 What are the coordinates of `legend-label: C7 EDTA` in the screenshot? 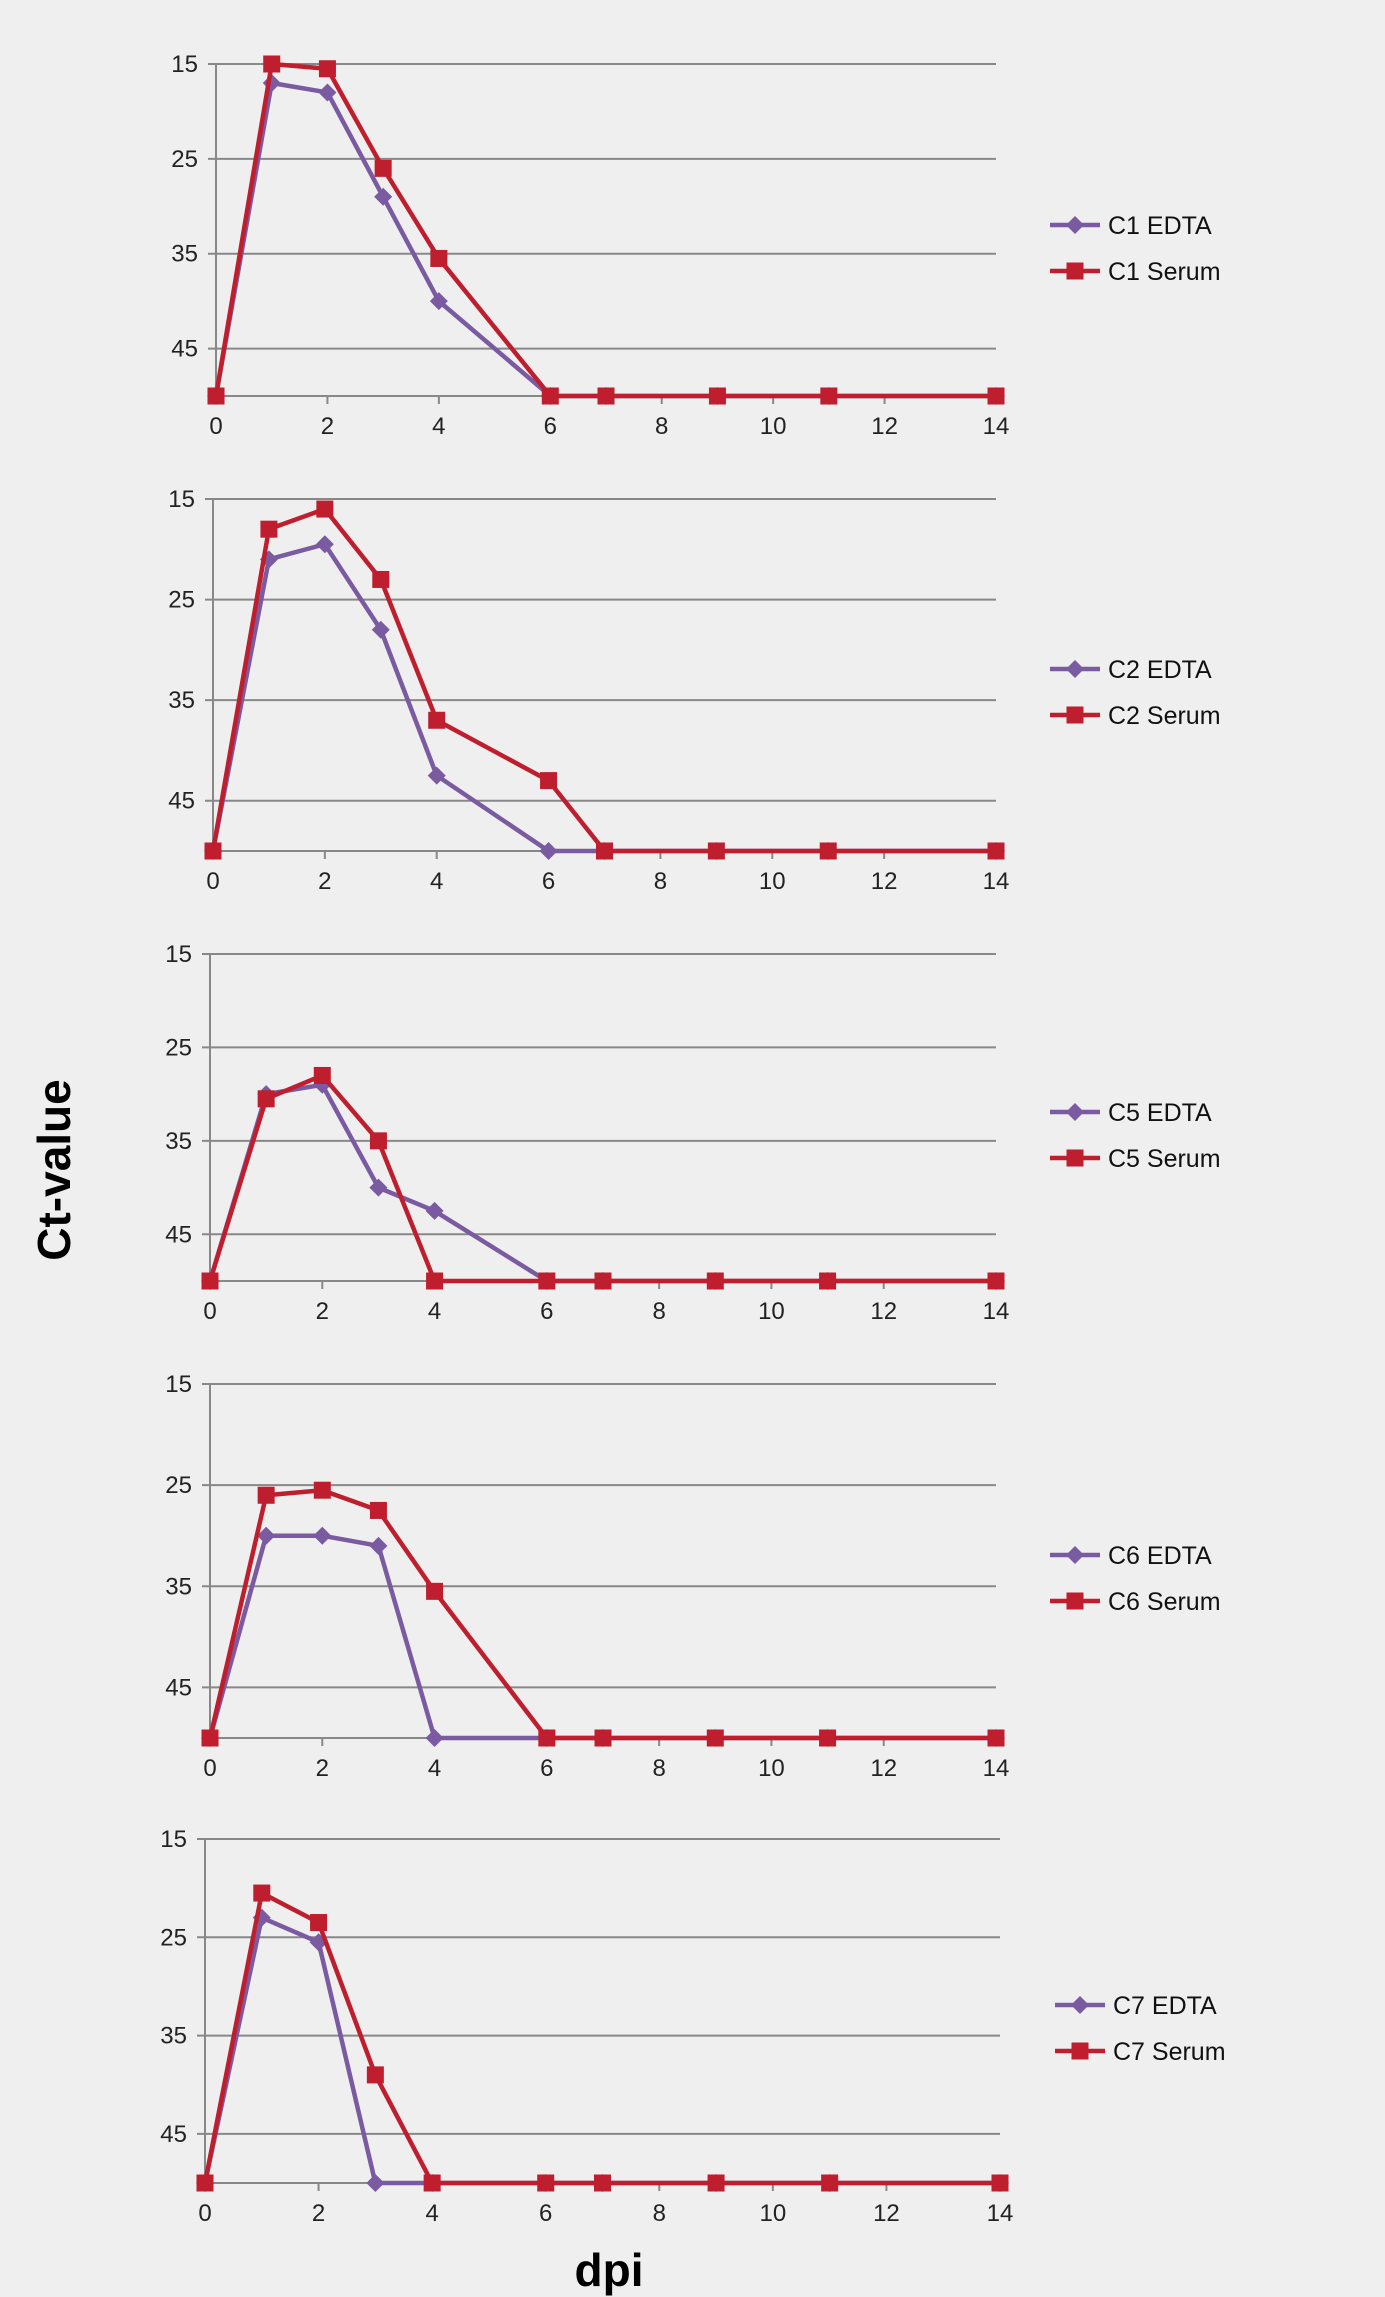 It's located at (1165, 2006).